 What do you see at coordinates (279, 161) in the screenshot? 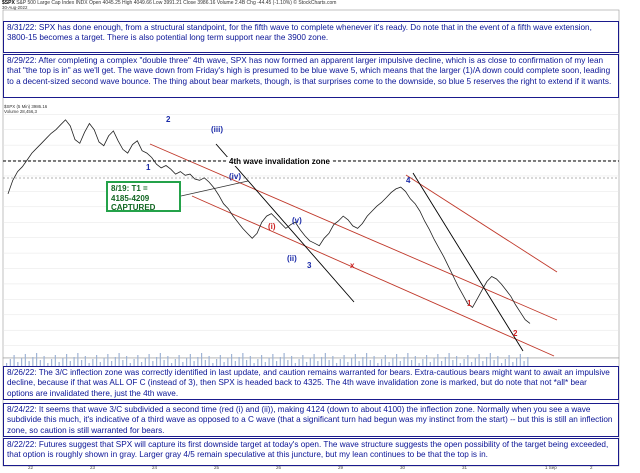
I see `invalidation-zone-label: 4th wave invalidation zone` at bounding box center [279, 161].